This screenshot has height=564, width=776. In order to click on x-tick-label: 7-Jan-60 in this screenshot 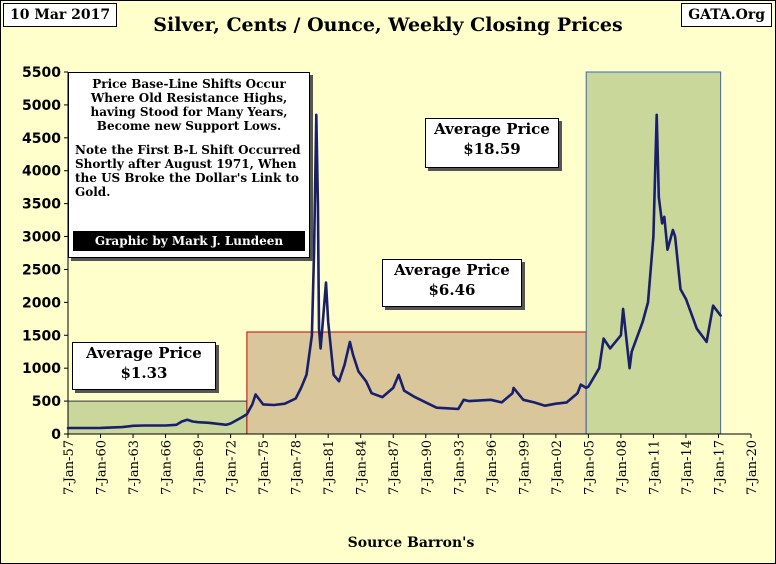, I will do `click(102, 467)`.